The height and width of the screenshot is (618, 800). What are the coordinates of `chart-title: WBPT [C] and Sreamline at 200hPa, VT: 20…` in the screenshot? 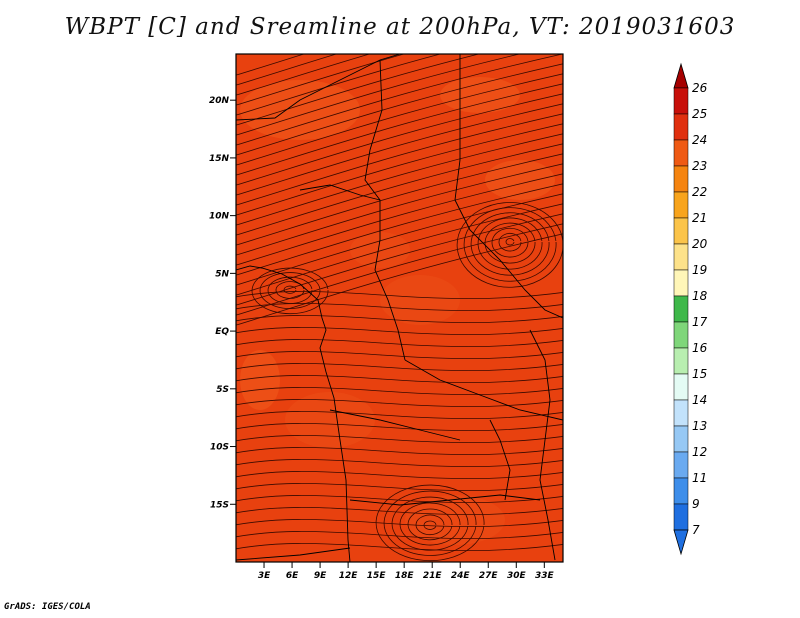 It's located at (400, 27).